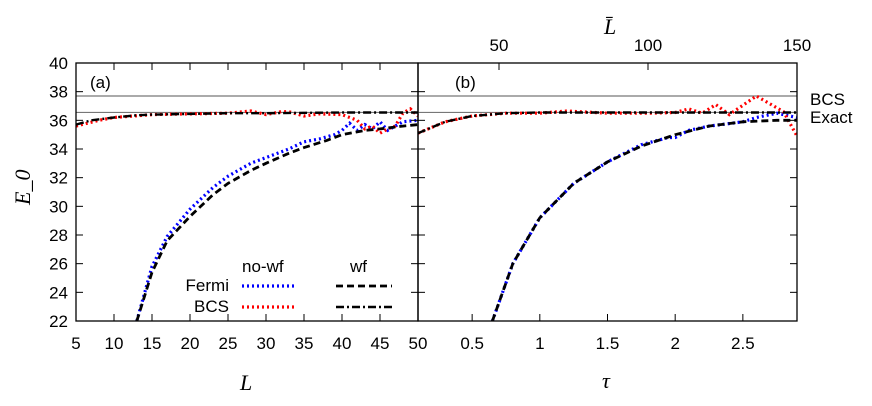 The width and height of the screenshot is (872, 406). Describe the element at coordinates (797, 45) in the screenshot. I see `top-x-tick-label: 150` at that location.